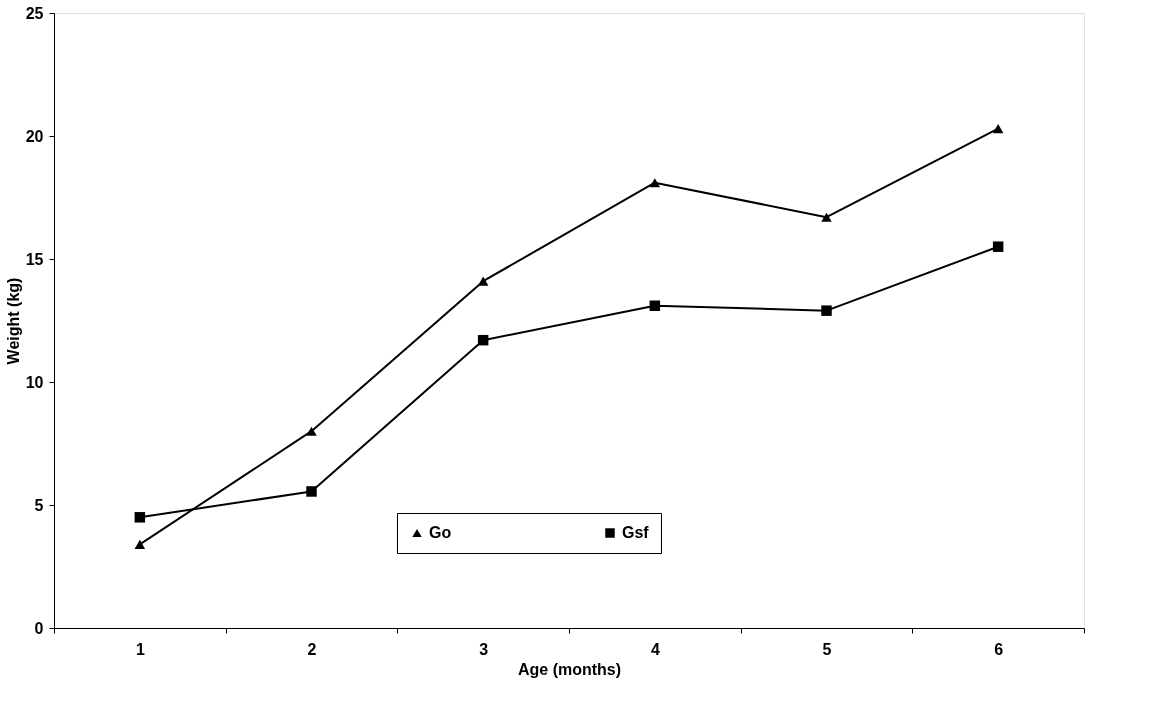  What do you see at coordinates (484, 649) in the screenshot?
I see `x-tick-label: 3` at bounding box center [484, 649].